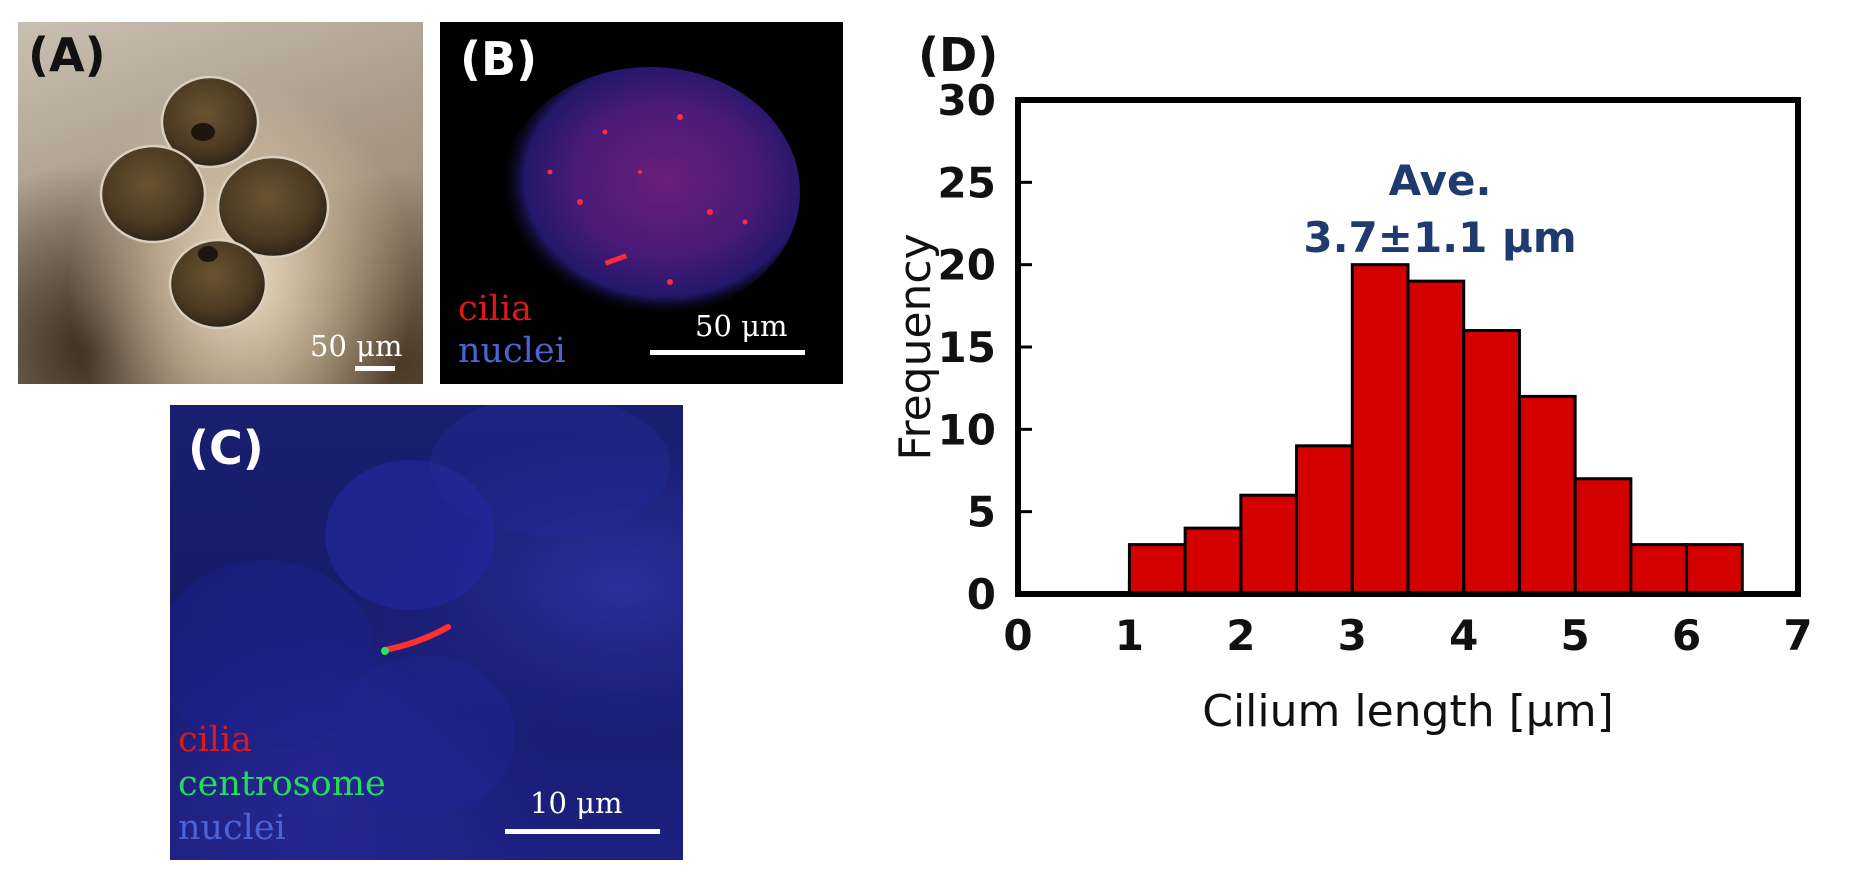  I want to click on panel-a-label: (A), so click(67, 55).